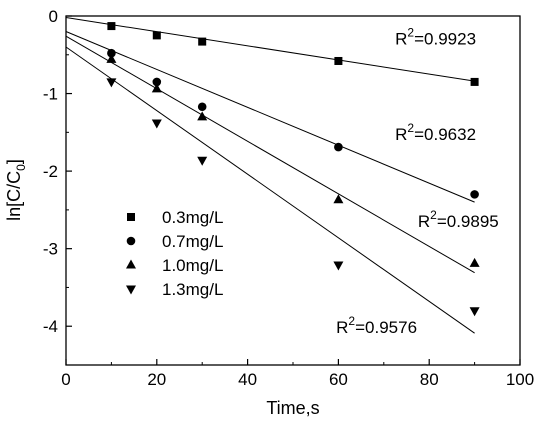 Image resolution: width=550 pixels, height=428 pixels. I want to click on y-axis-title-main: ln[C/C, so click(14, 196).